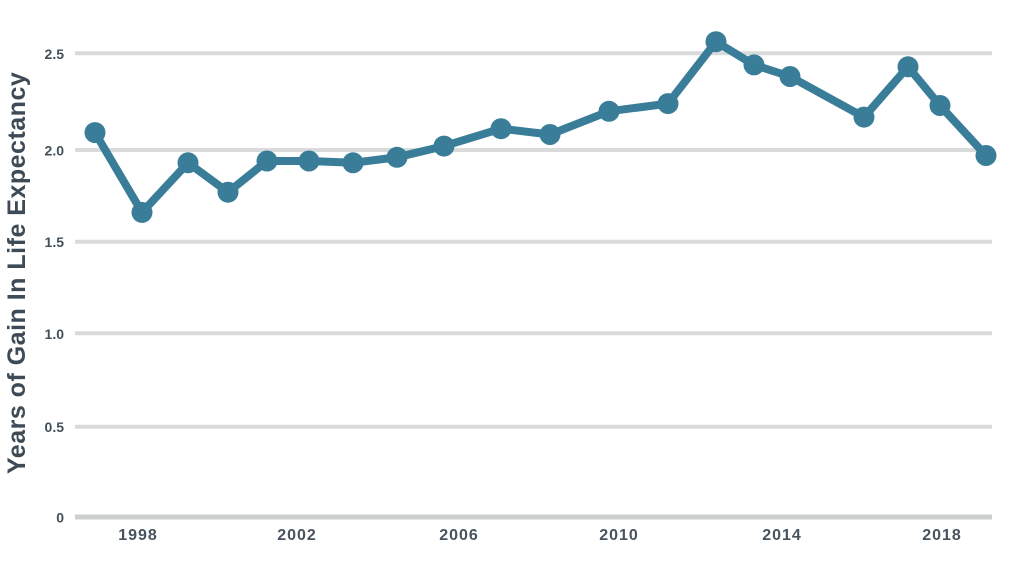 This screenshot has width=1024, height=577. Describe the element at coordinates (55, 54) in the screenshot. I see `y-axis-tick-label: 2.5` at that location.